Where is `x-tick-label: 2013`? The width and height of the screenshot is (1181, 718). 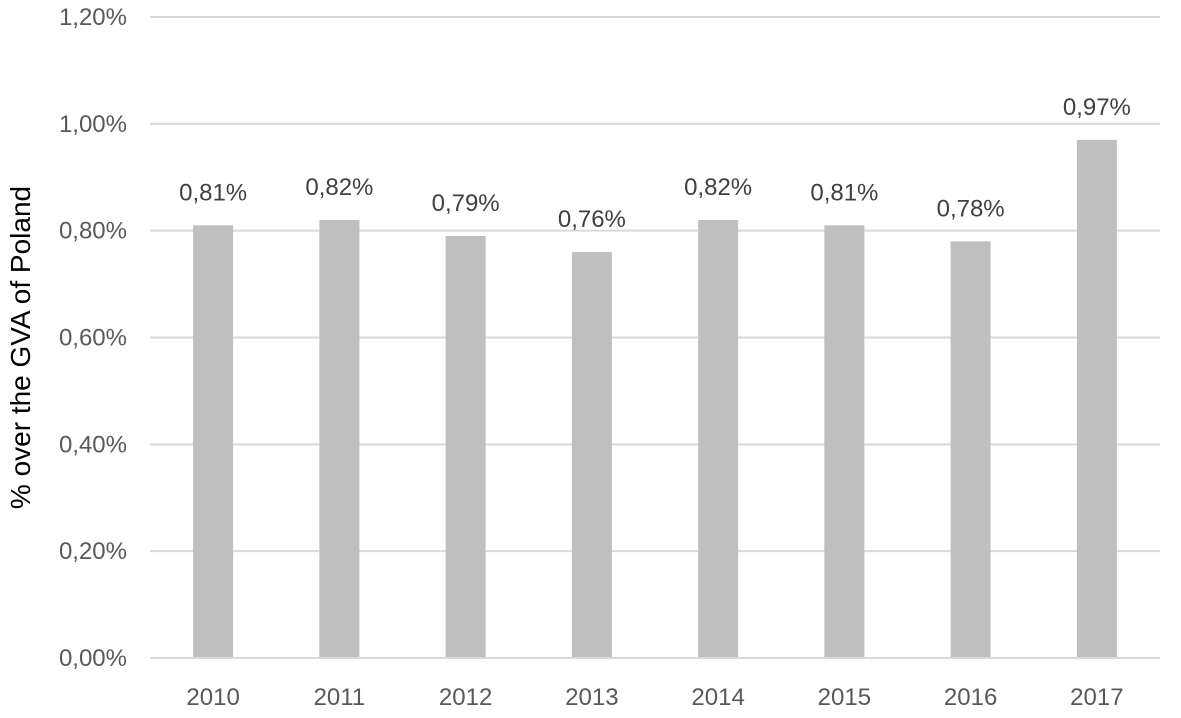 x-tick-label: 2013 is located at coordinates (591, 697).